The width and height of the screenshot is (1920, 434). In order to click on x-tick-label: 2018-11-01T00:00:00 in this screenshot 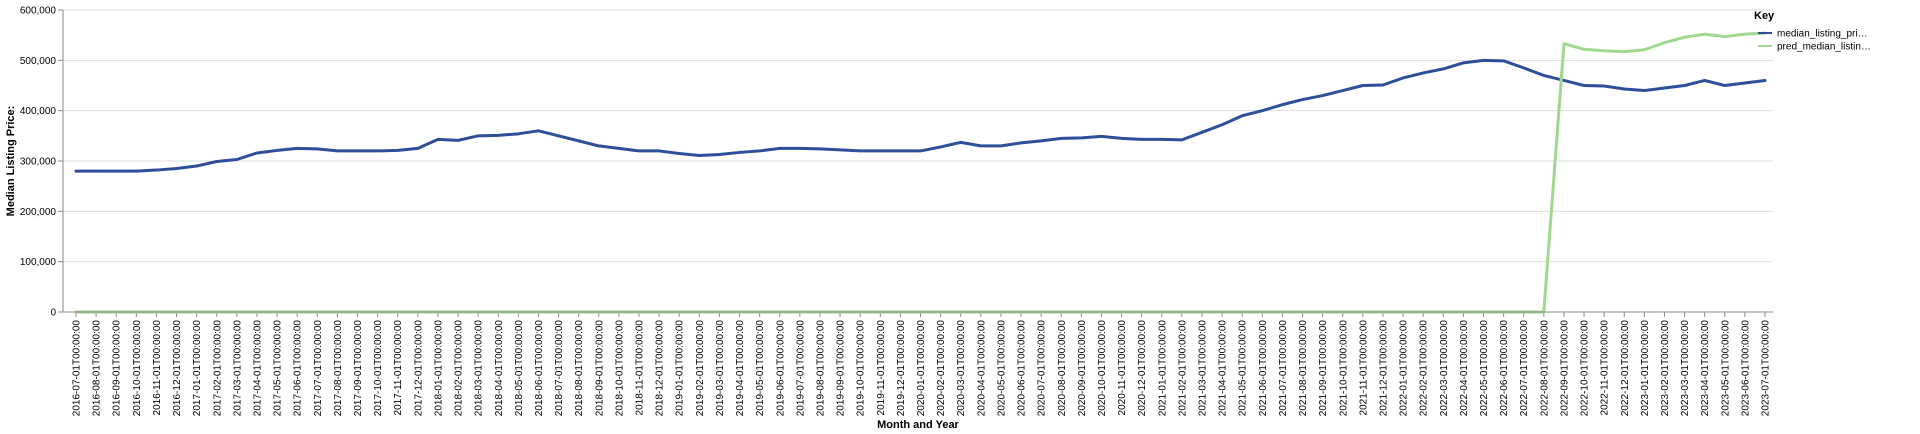, I will do `click(640, 368)`.